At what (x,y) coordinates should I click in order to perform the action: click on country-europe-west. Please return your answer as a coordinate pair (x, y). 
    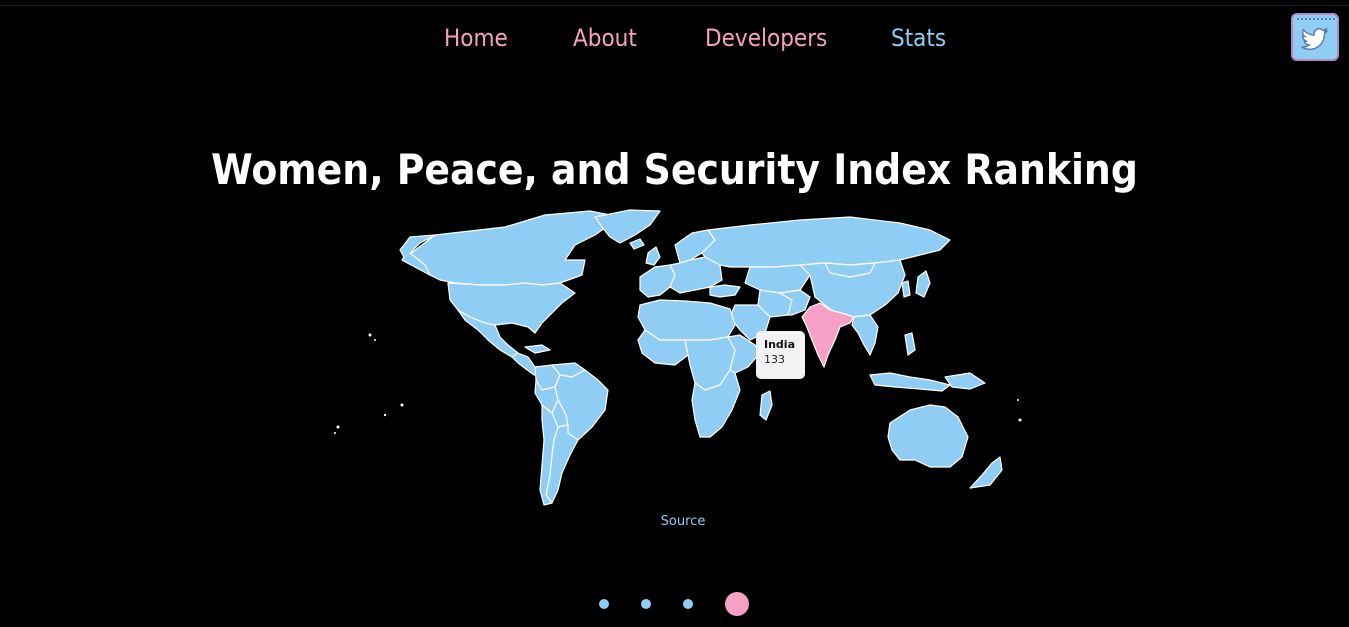
    Looking at the image, I should click on (657, 281).